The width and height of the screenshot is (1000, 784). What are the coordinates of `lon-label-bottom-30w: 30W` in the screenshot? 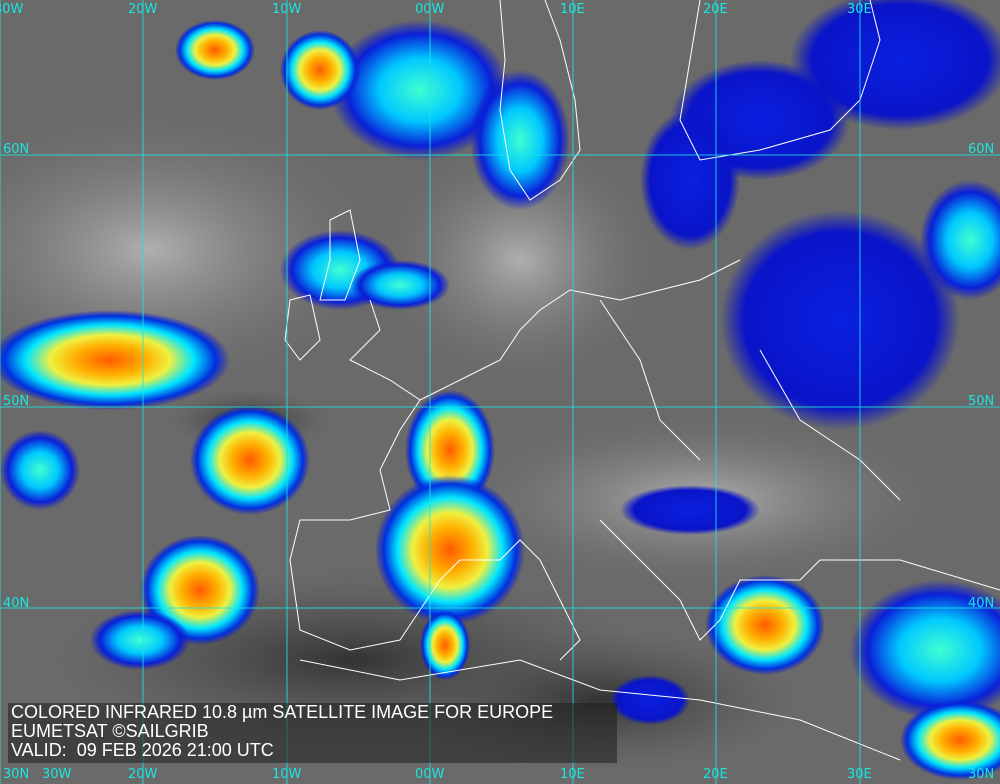 It's located at (57, 774).